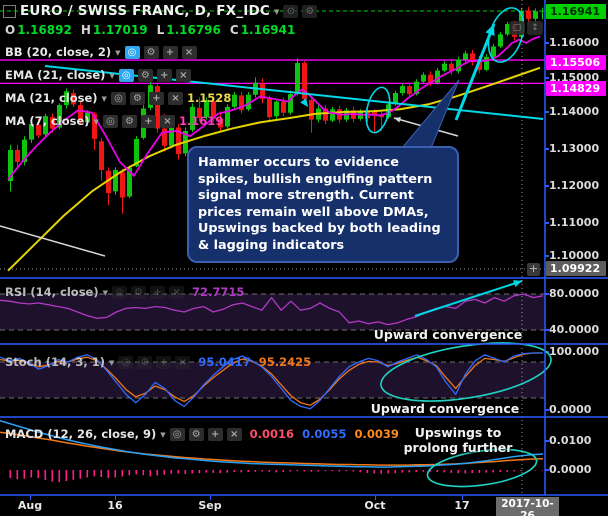 Image resolution: width=608 pixels, height=516 pixels. I want to click on macd-line, so click(272, 443).